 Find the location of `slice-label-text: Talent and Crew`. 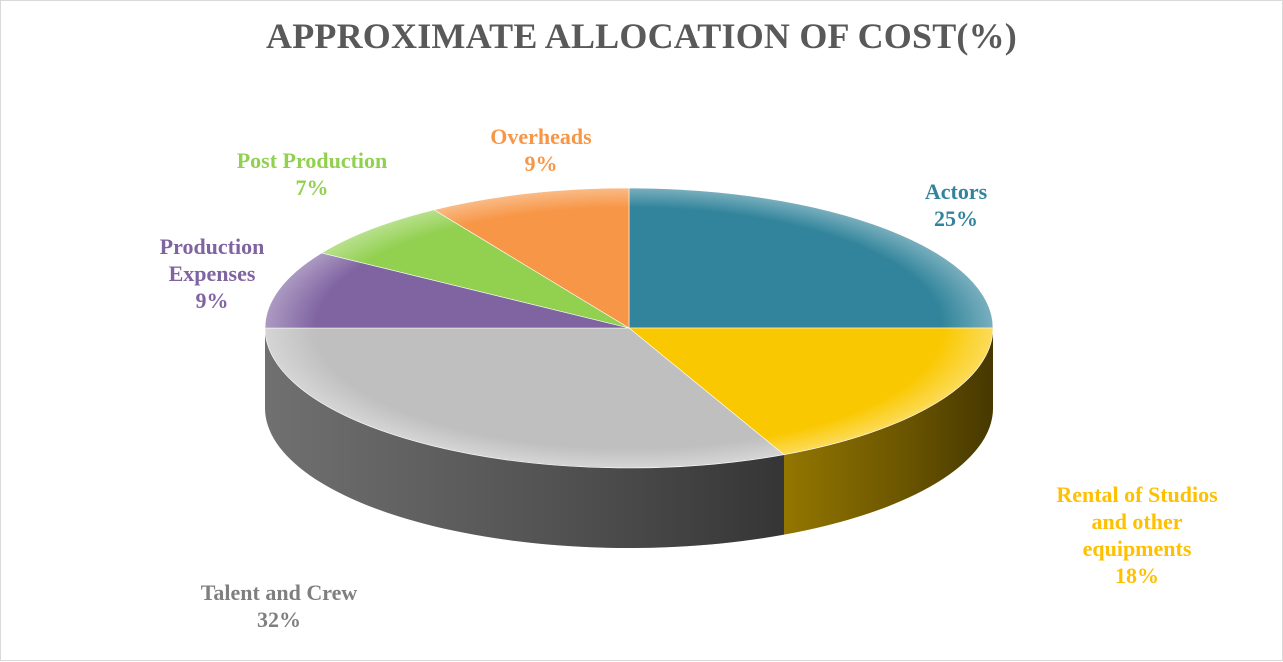

slice-label-text: Talent and Crew is located at coordinates (279, 592).